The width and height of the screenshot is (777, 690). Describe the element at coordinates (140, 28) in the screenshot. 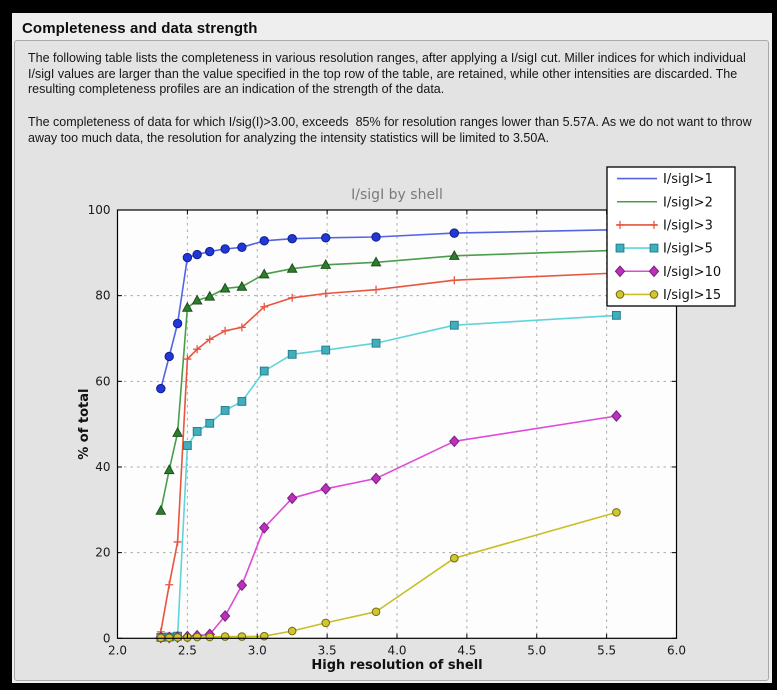

I see `page-title: Completeness and data strength` at that location.